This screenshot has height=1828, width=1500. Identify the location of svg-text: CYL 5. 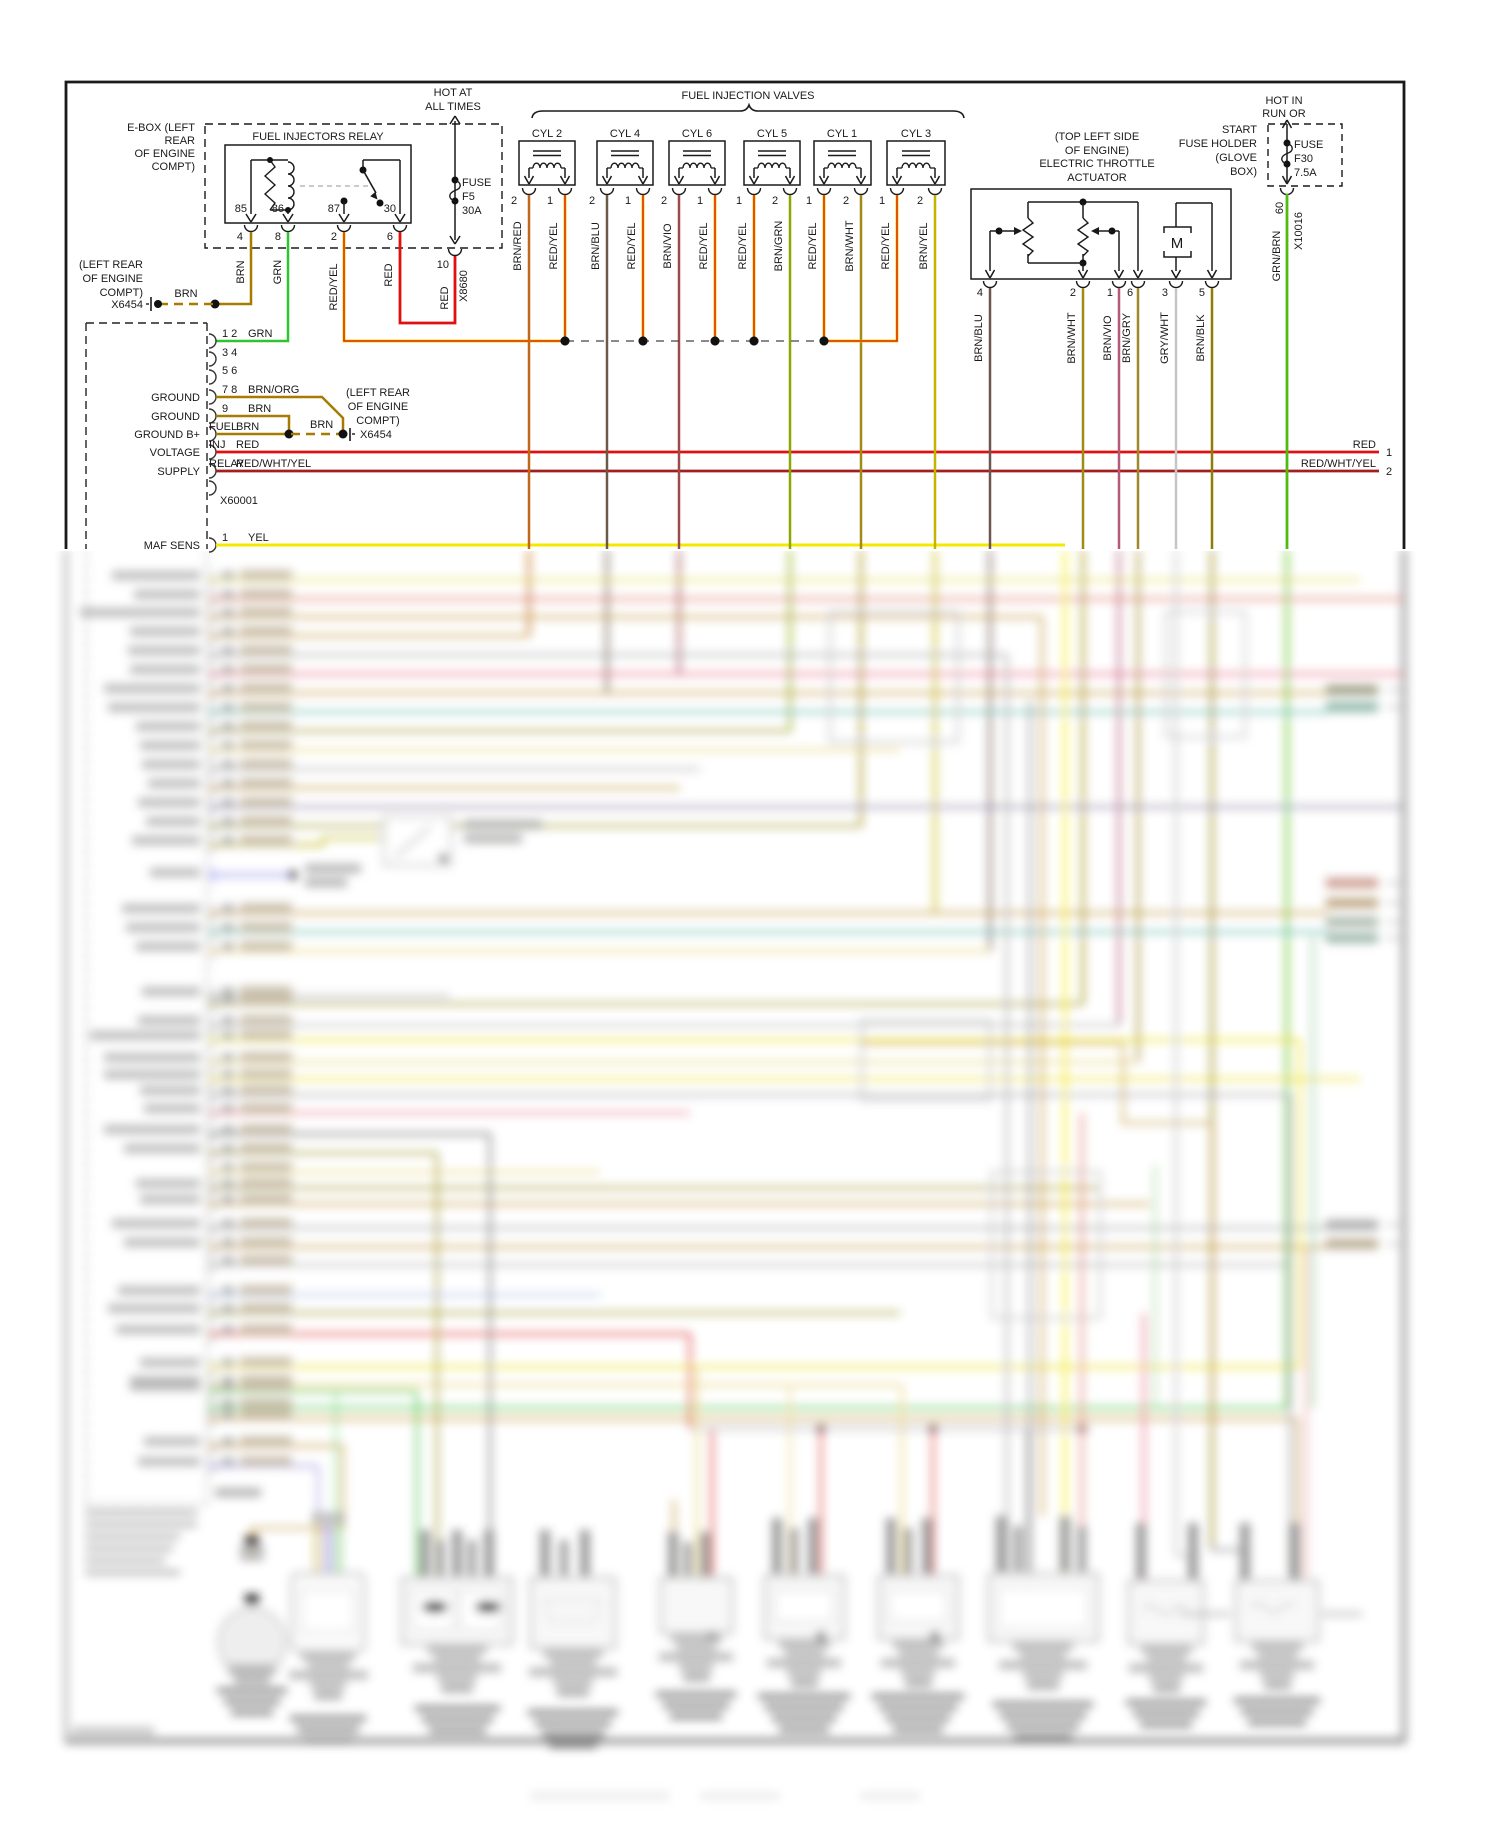
(772, 134).